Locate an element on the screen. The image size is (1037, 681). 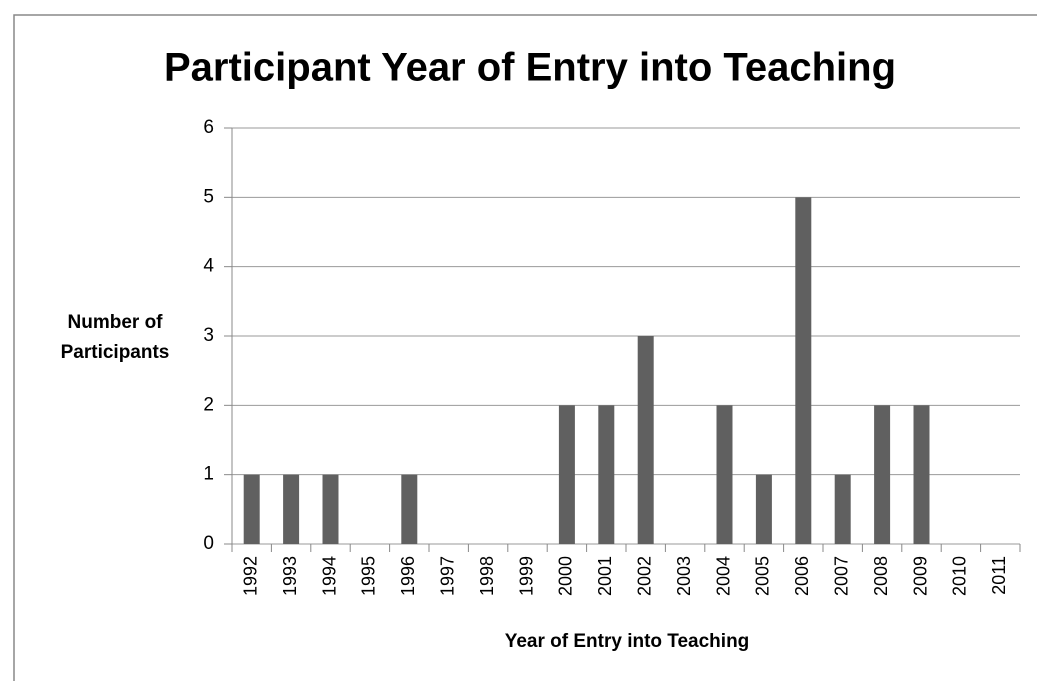
y-axis-title: Number of Participants is located at coordinates (115, 337).